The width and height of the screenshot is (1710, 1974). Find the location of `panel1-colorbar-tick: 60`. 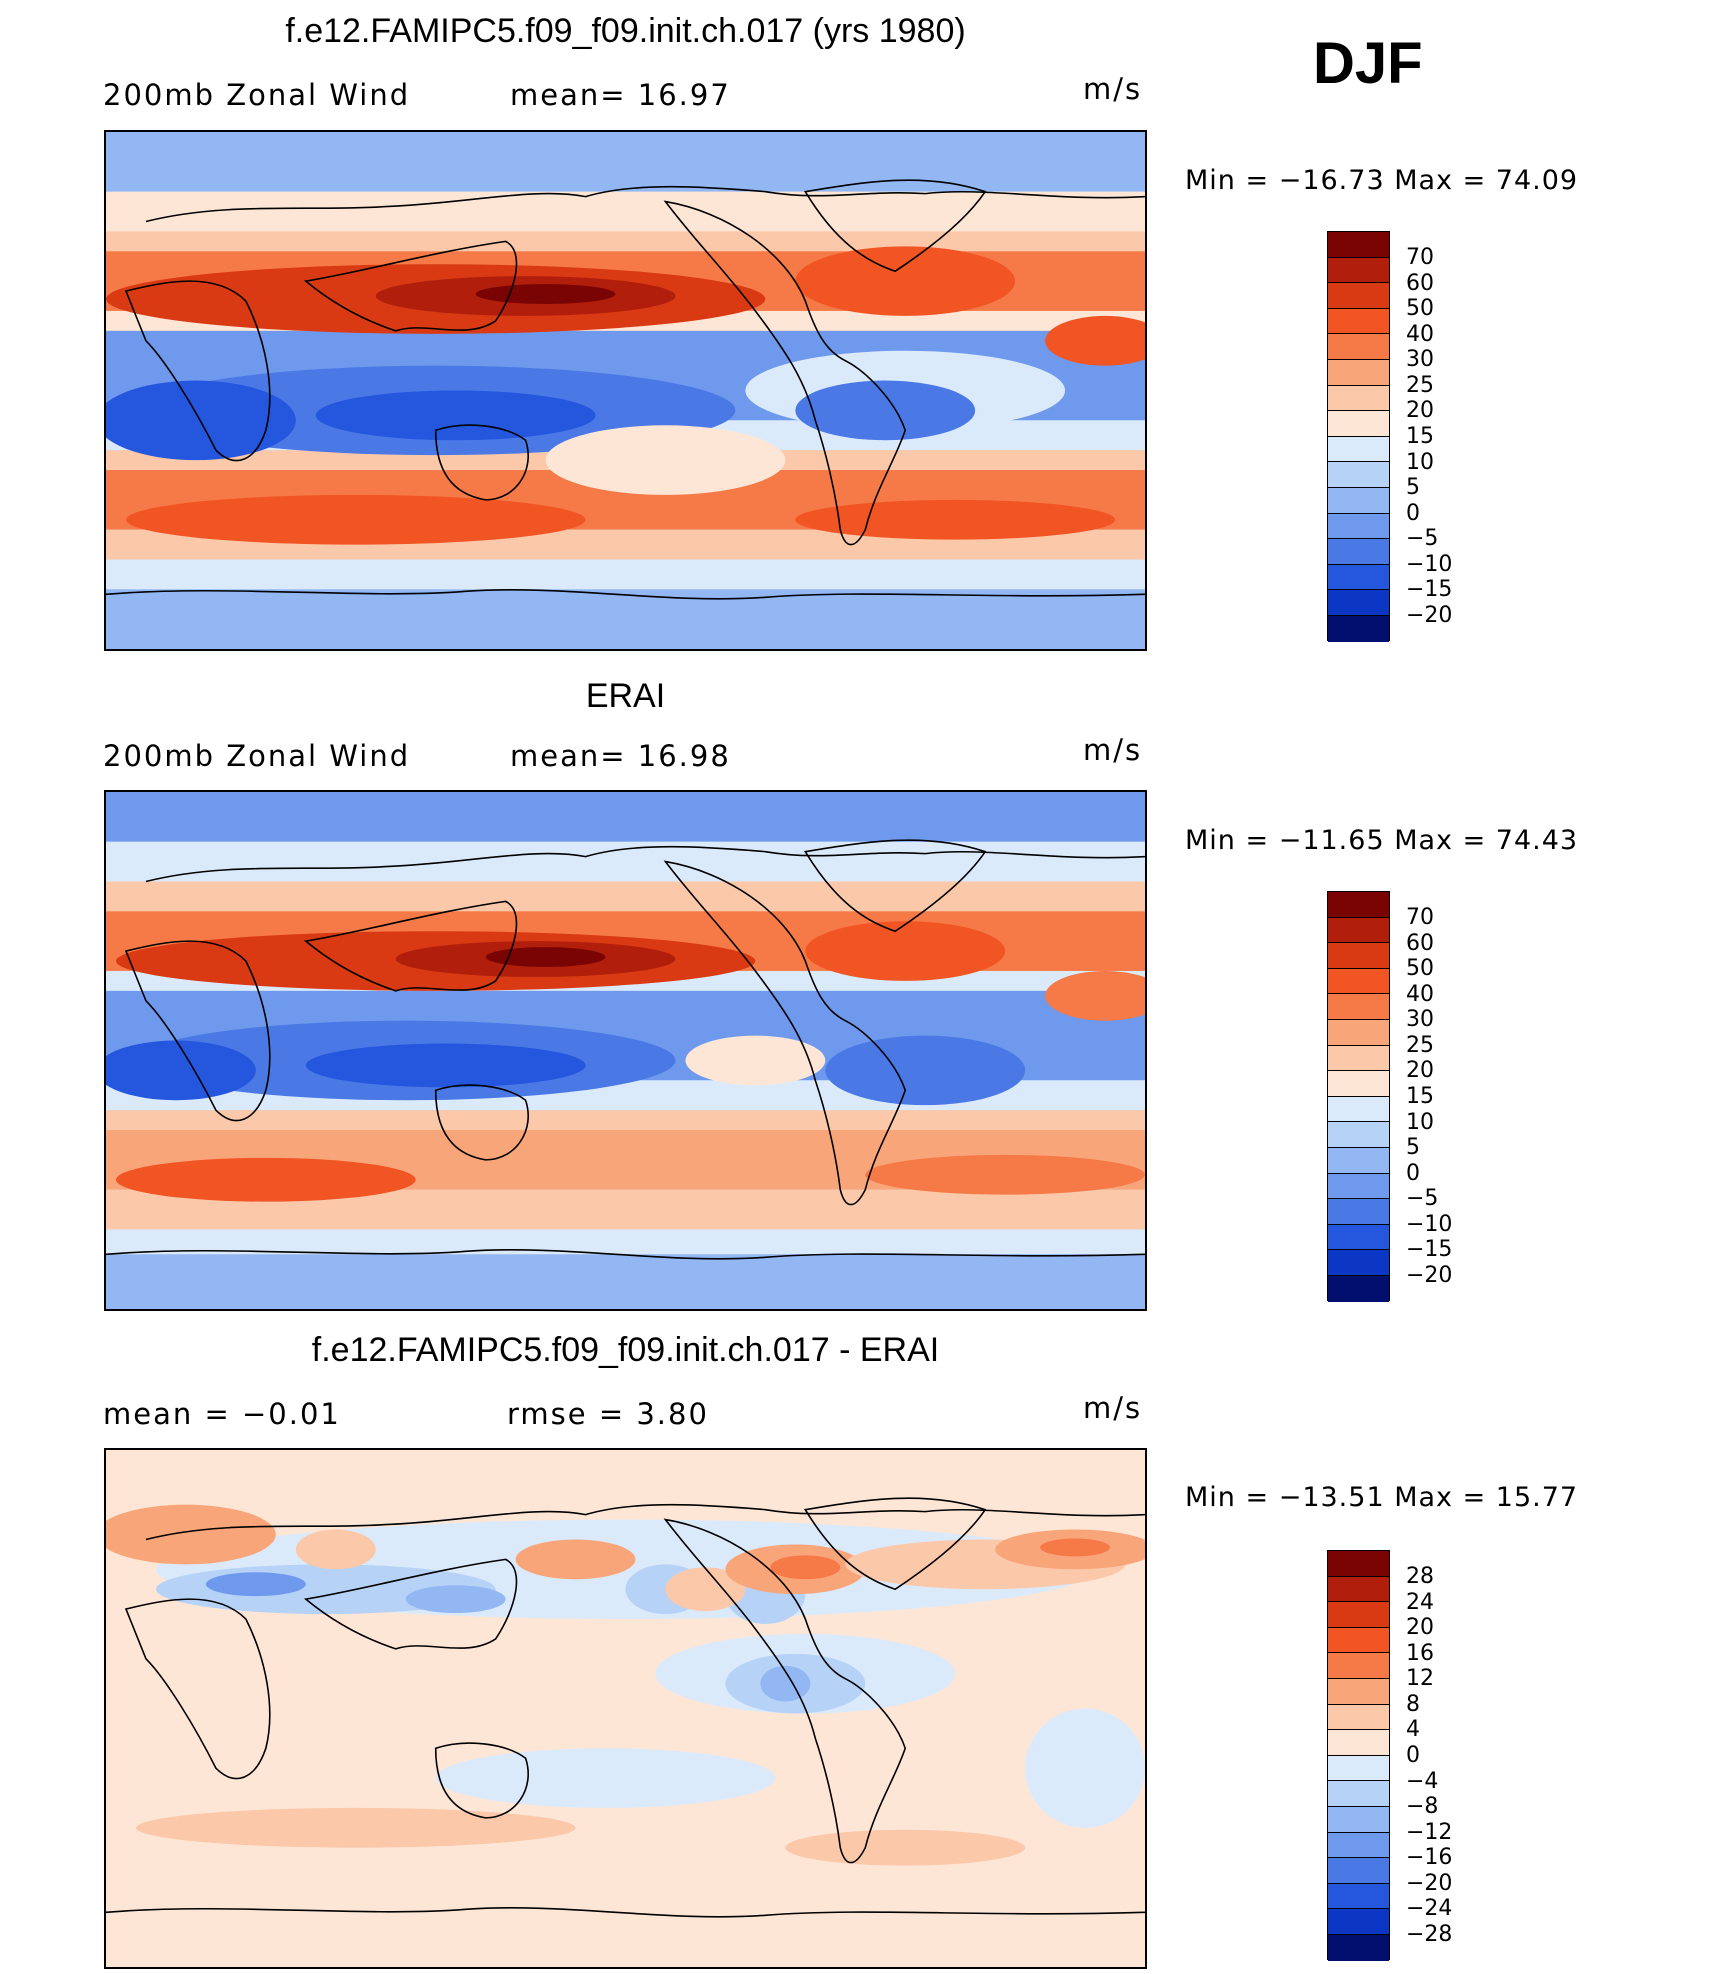

panel1-colorbar-tick: 60 is located at coordinates (1420, 283).